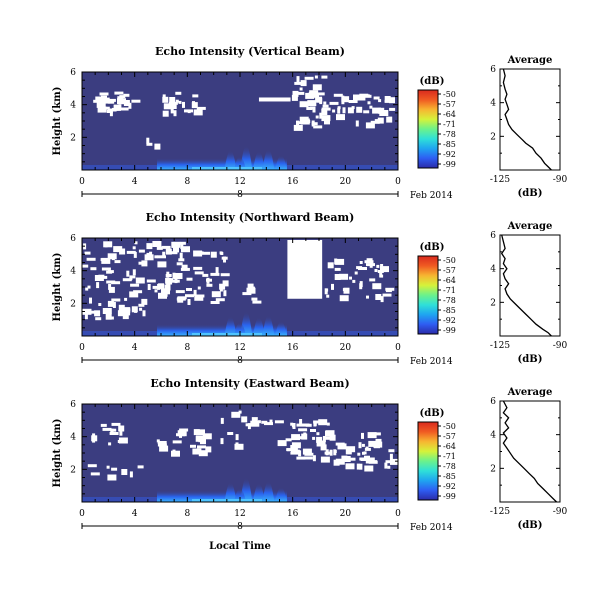 The image size is (614, 598). I want to click on x-tick-label: 20, so click(346, 514).